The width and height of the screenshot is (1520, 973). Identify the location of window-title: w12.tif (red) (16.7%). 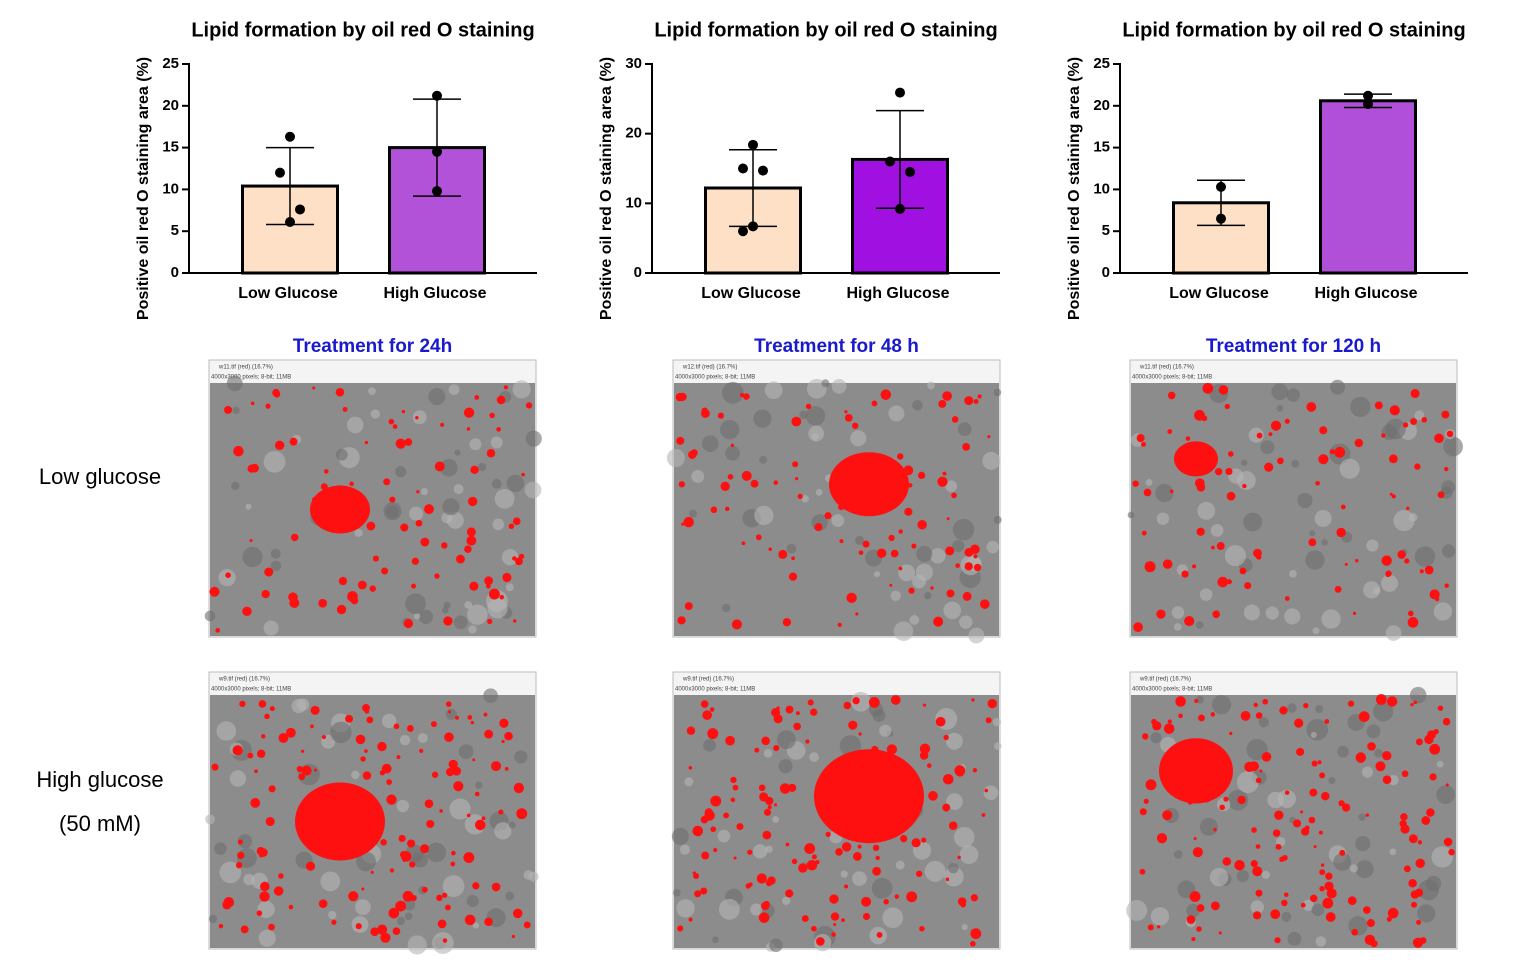
(709, 368).